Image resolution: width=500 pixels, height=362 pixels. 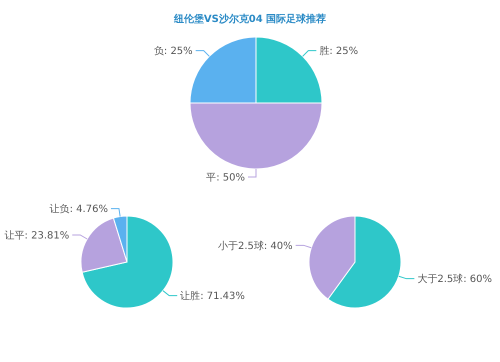 What do you see at coordinates (212, 296) in the screenshot?
I see `slice-label: 让胜: 71.43%` at bounding box center [212, 296].